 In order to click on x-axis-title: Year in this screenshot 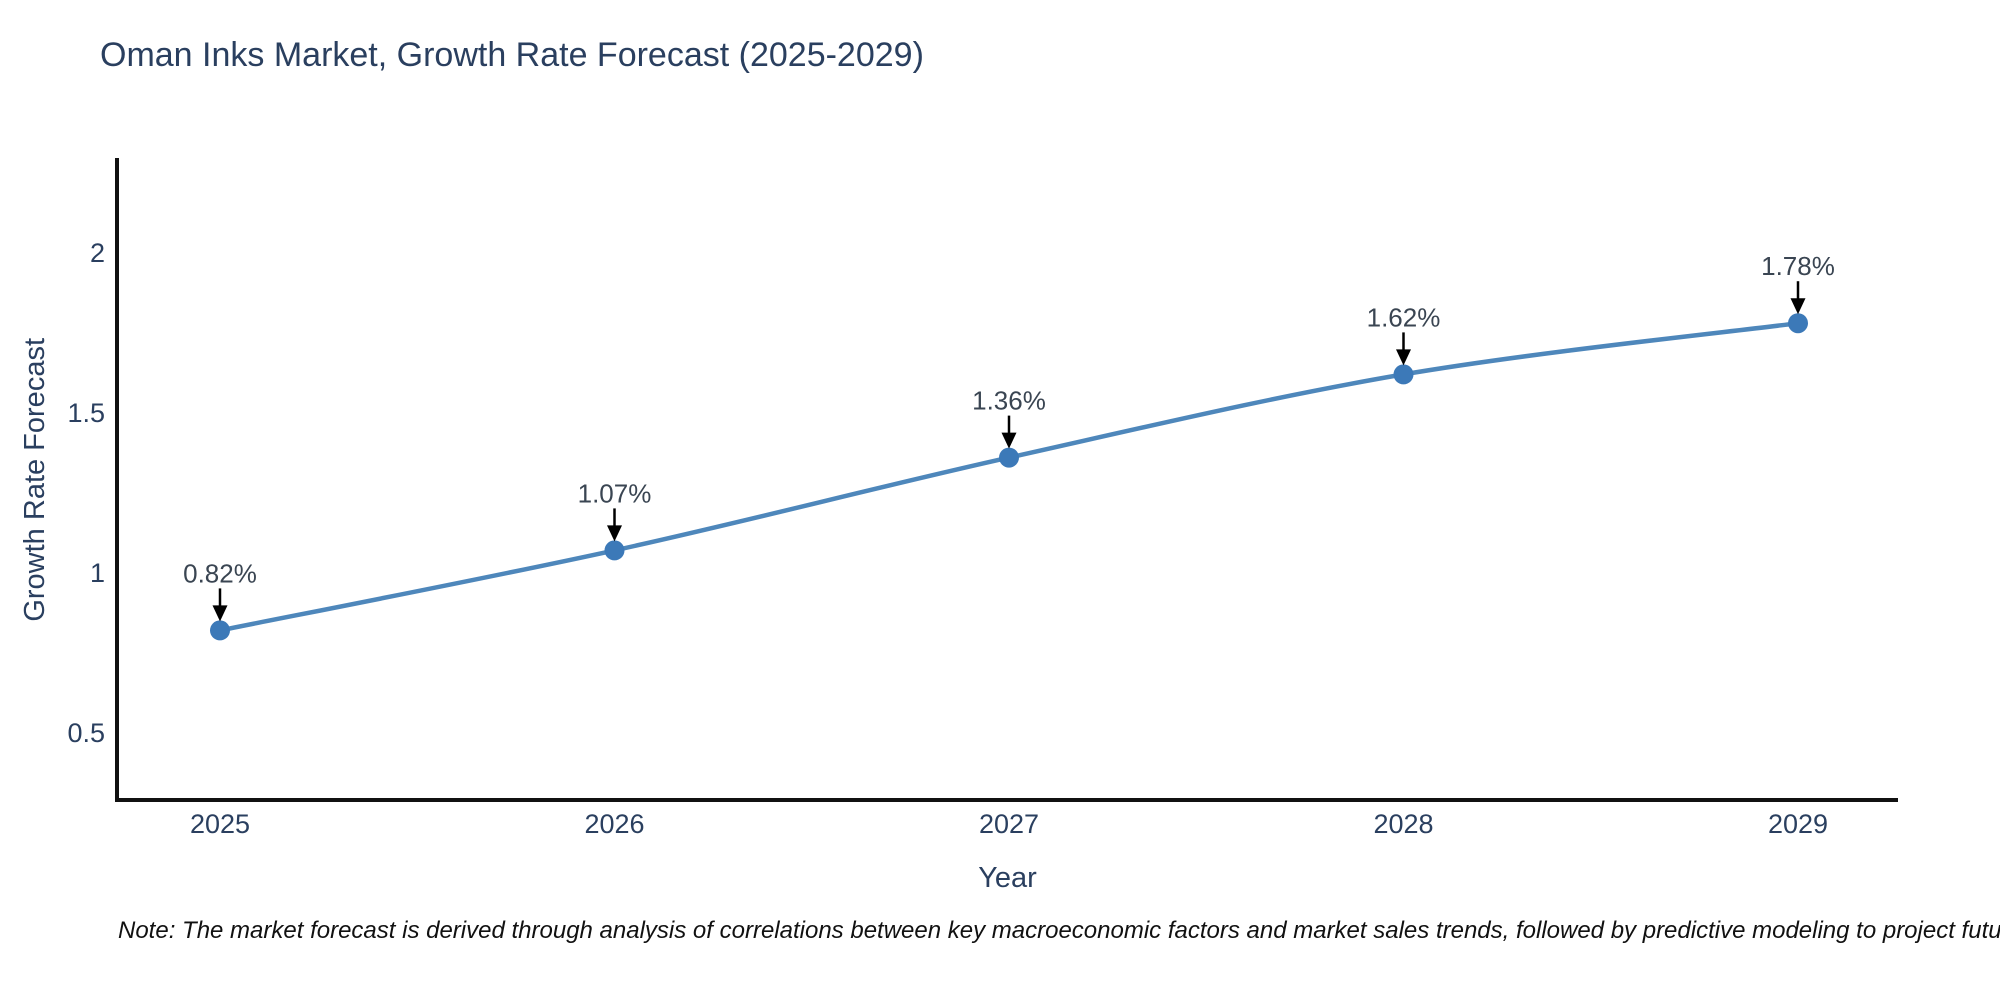, I will do `click(1007, 878)`.